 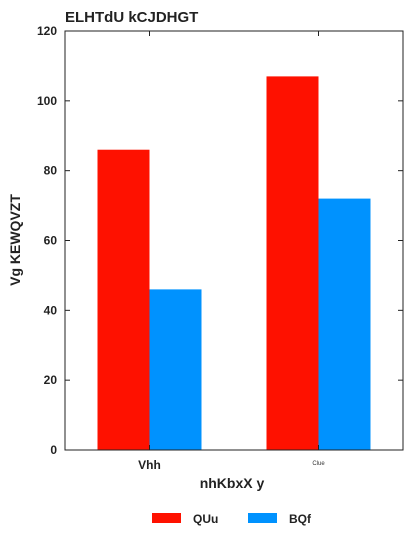 I want to click on bar-BQf-Vhh, so click(x=175, y=369).